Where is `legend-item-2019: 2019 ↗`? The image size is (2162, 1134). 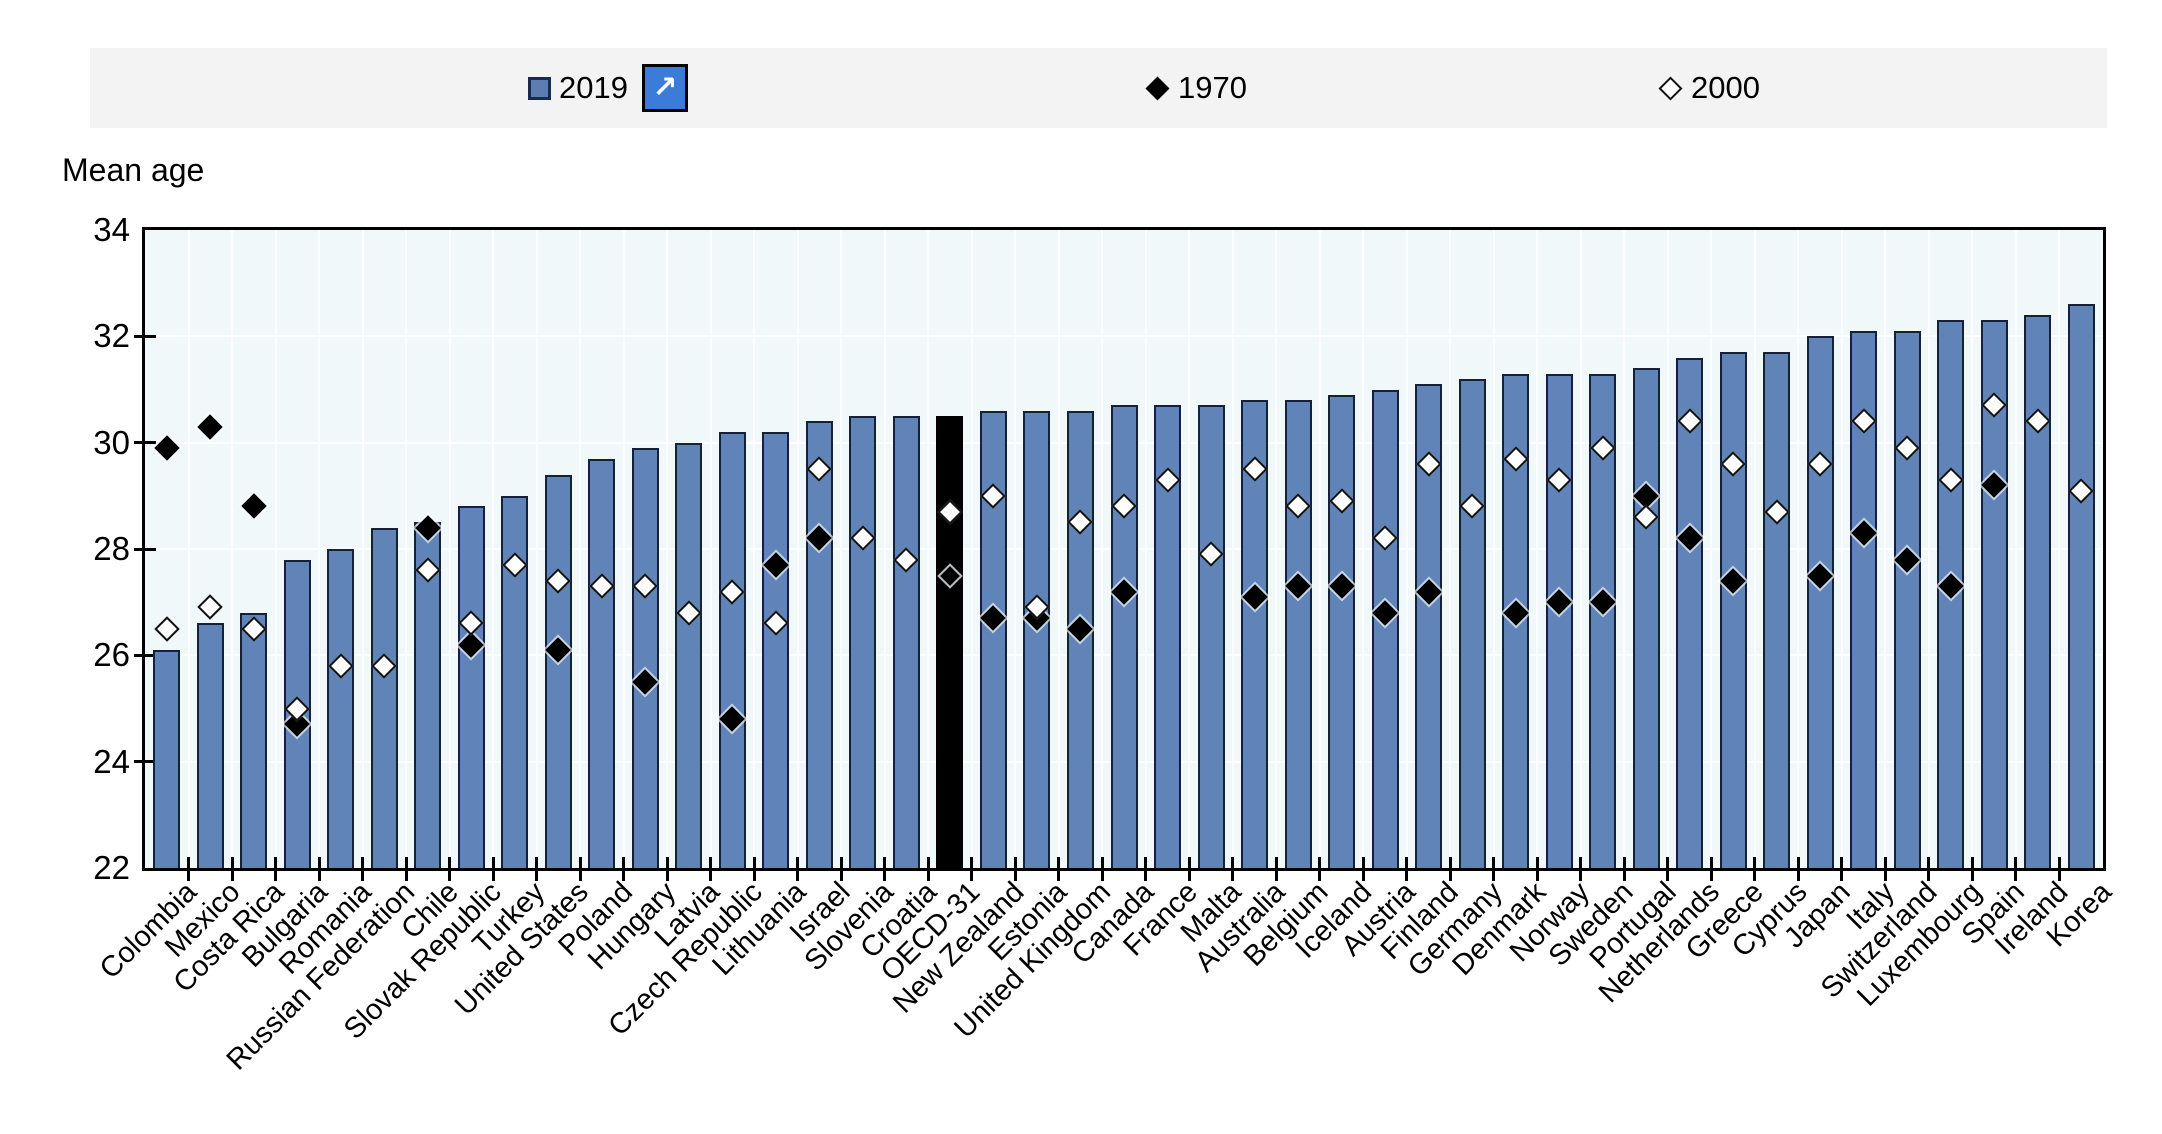
legend-item-2019: 2019 ↗ is located at coordinates (608, 88).